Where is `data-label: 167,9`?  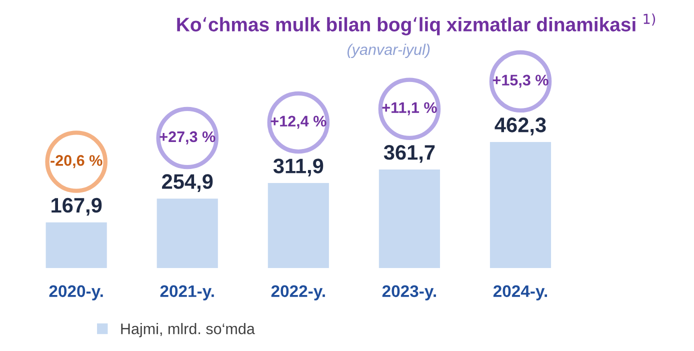
data-label: 167,9 is located at coordinates (77, 207).